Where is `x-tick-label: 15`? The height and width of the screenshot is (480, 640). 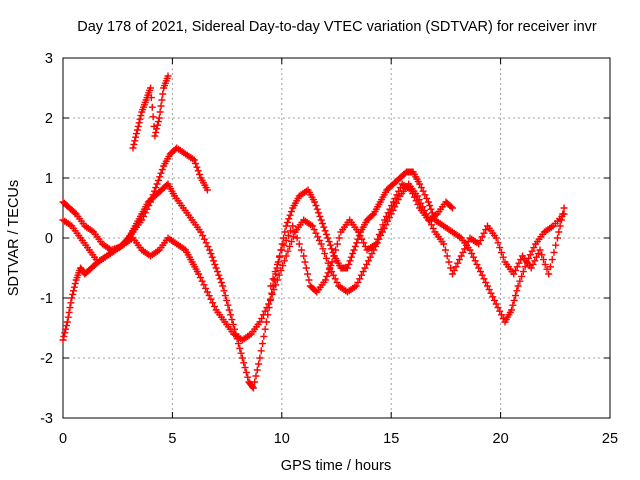
x-tick-label: 15 is located at coordinates (391, 439).